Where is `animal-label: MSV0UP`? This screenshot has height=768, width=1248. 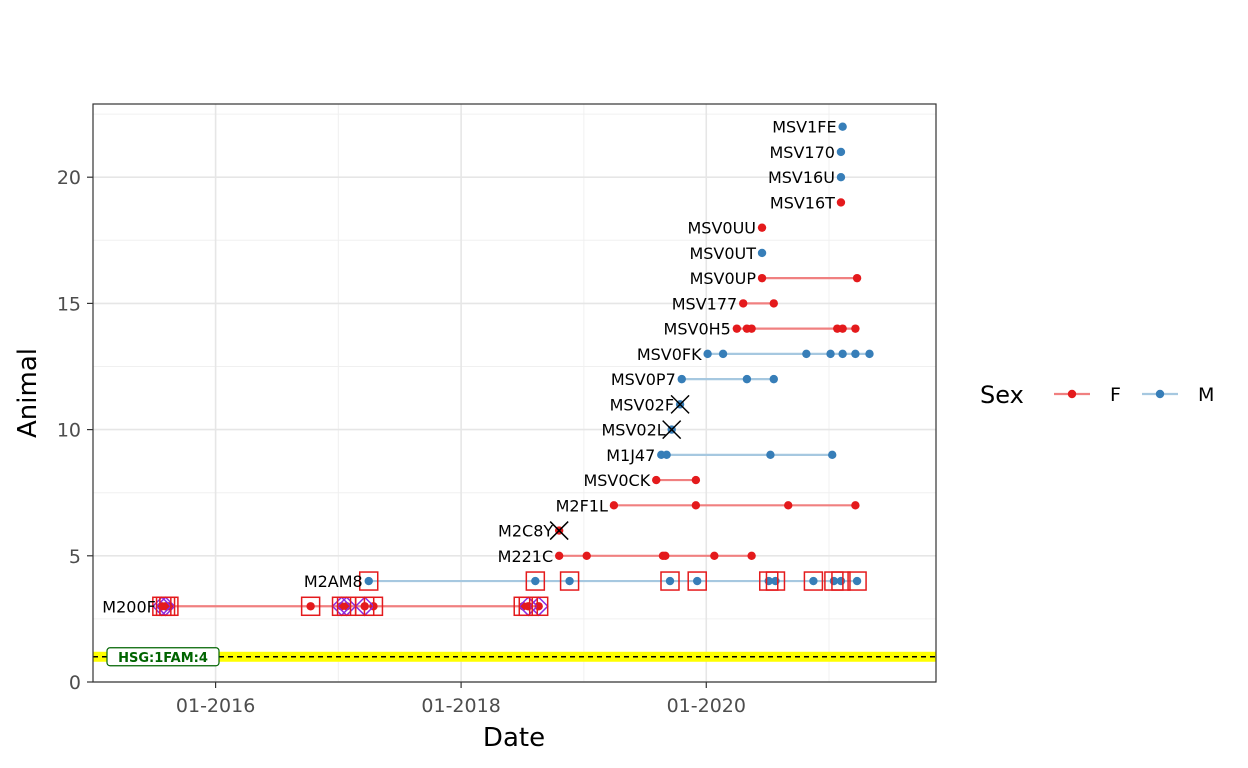
animal-label: MSV0UP is located at coordinates (723, 278).